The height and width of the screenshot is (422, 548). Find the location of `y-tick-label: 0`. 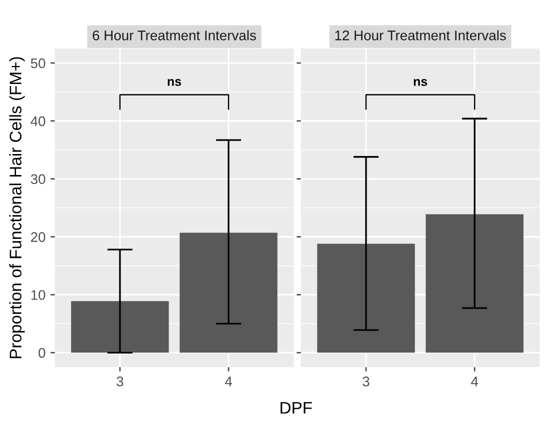

y-tick-label: 0 is located at coordinates (42, 353).